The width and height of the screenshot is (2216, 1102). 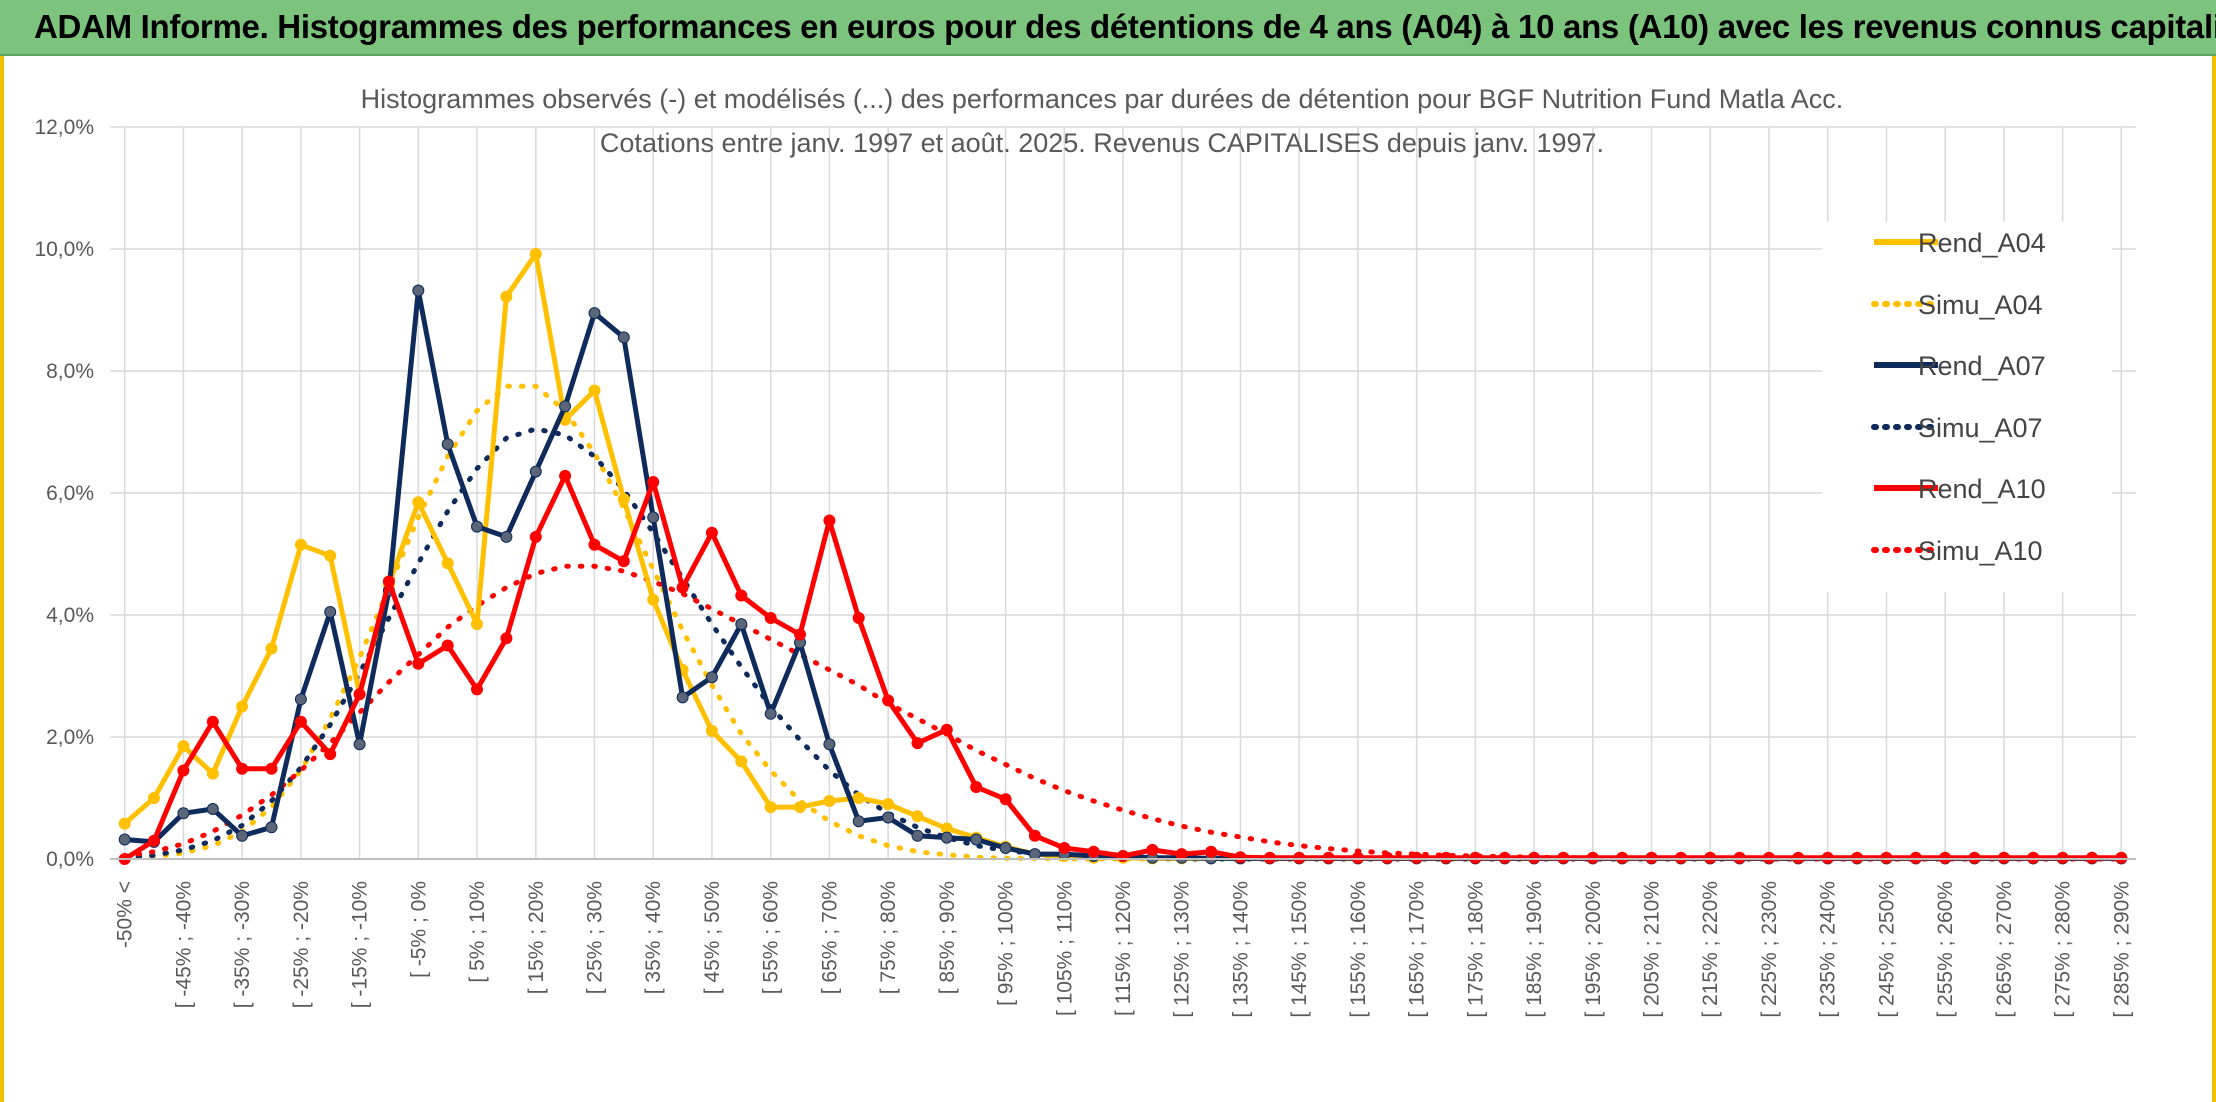 What do you see at coordinates (1593, 949) in the screenshot?
I see `x-tick-label: [ 195% ; 200%` at bounding box center [1593, 949].